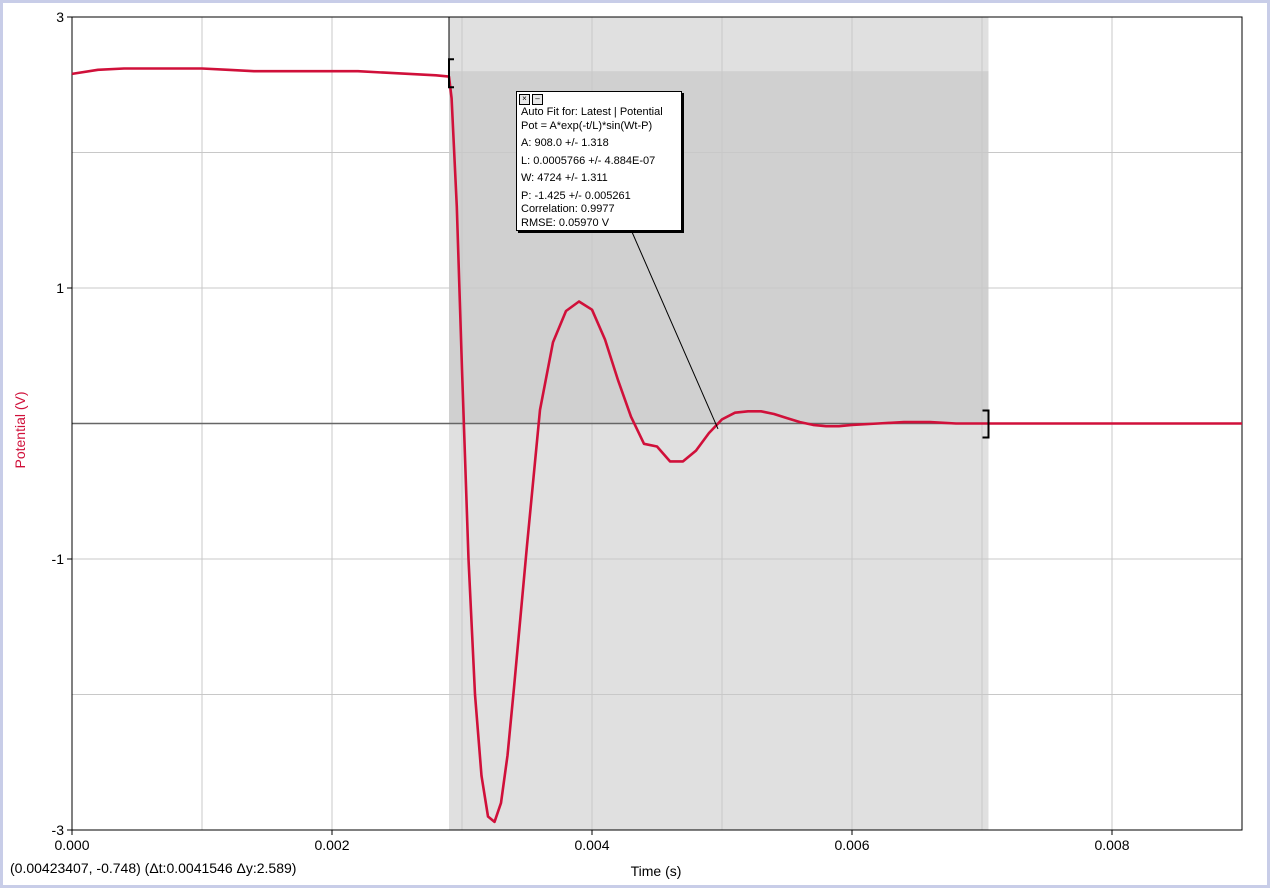  I want to click on fit-param-w: W: 4724 +/- 1.311, so click(564, 178).